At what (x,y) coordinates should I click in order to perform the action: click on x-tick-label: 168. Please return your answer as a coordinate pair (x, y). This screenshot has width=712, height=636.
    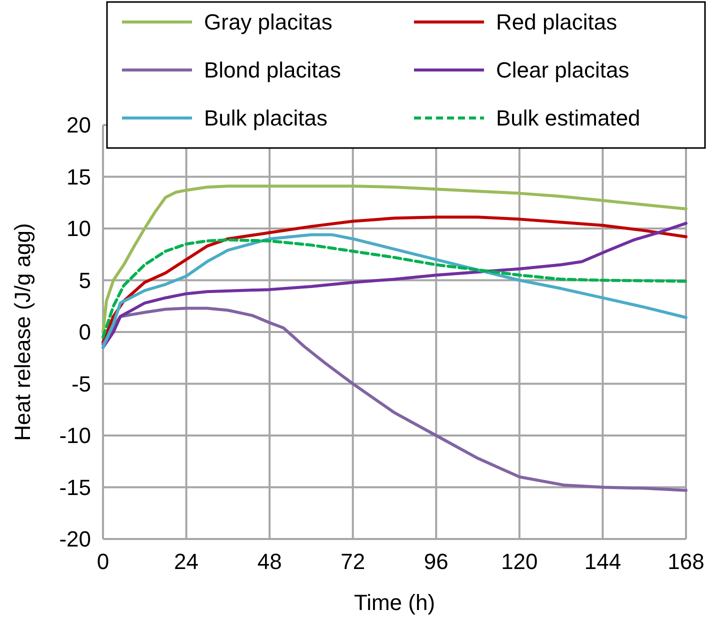
    Looking at the image, I should click on (686, 561).